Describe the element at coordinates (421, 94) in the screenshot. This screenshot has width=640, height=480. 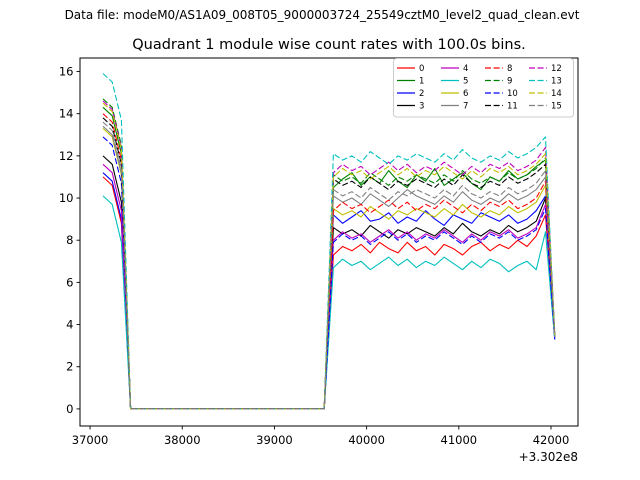
I see `legend-label-2: 2` at that location.